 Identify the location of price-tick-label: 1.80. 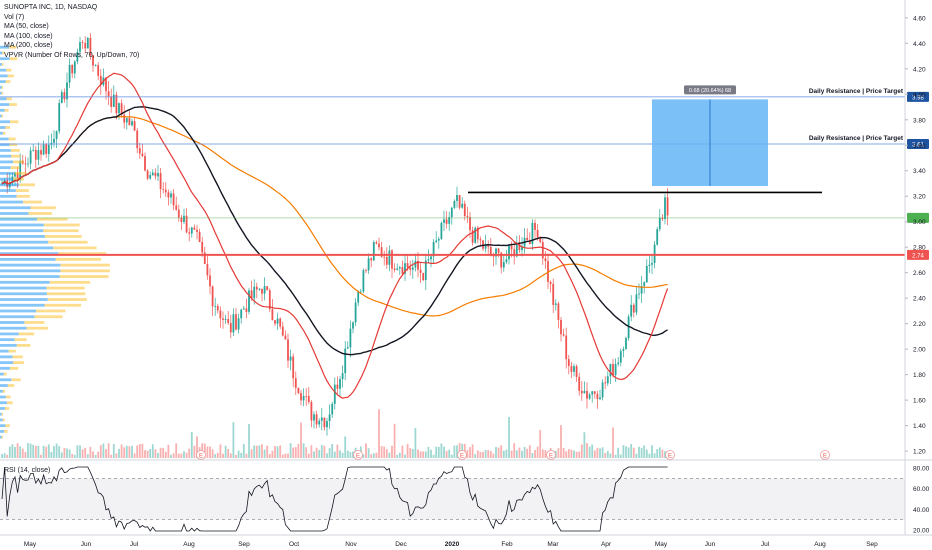
(919, 375).